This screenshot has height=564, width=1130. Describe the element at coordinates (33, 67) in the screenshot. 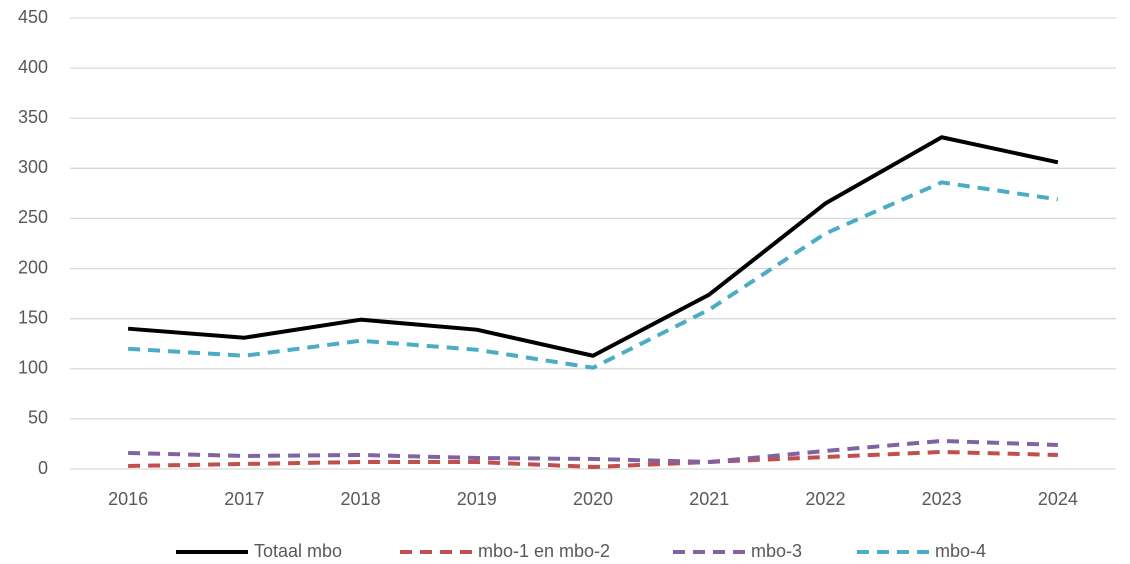

I see `y-tick-label: 400` at that location.